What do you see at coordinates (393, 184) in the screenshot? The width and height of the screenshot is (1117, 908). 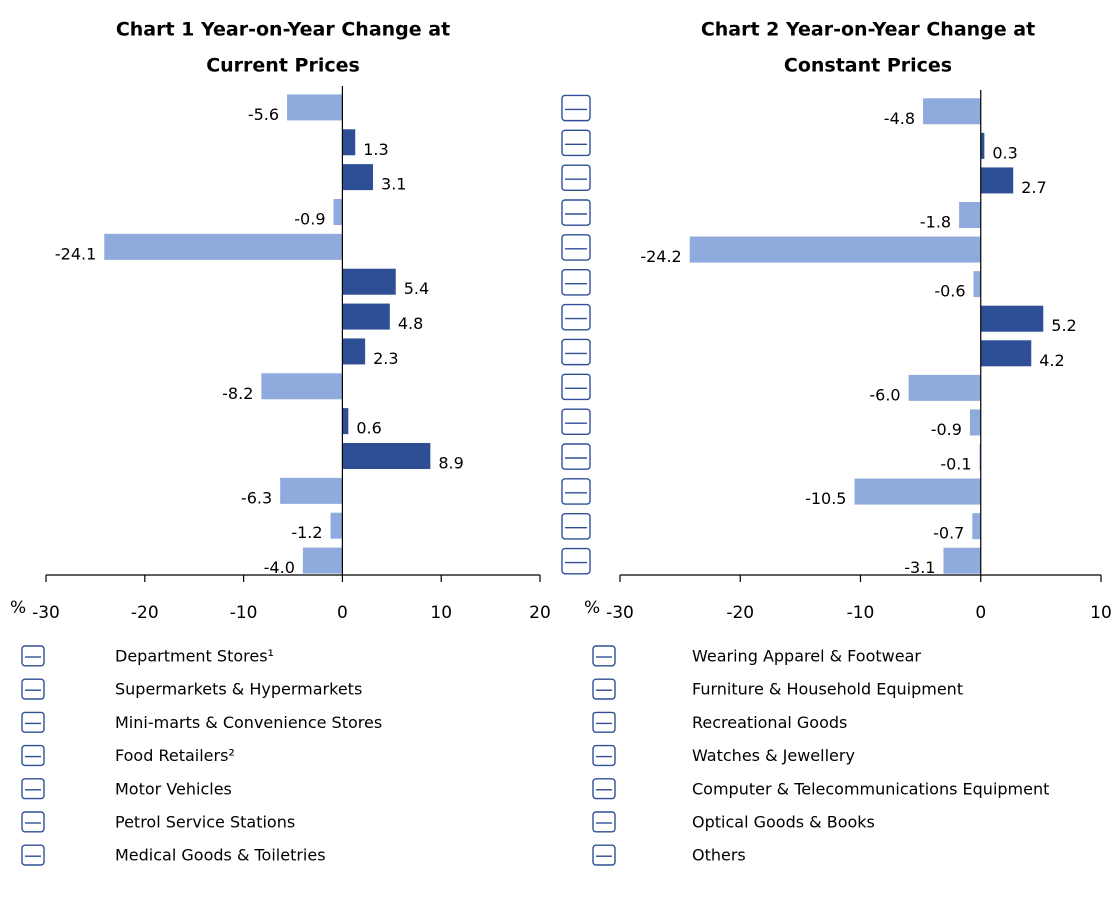 I see `data-label: 3.1` at bounding box center [393, 184].